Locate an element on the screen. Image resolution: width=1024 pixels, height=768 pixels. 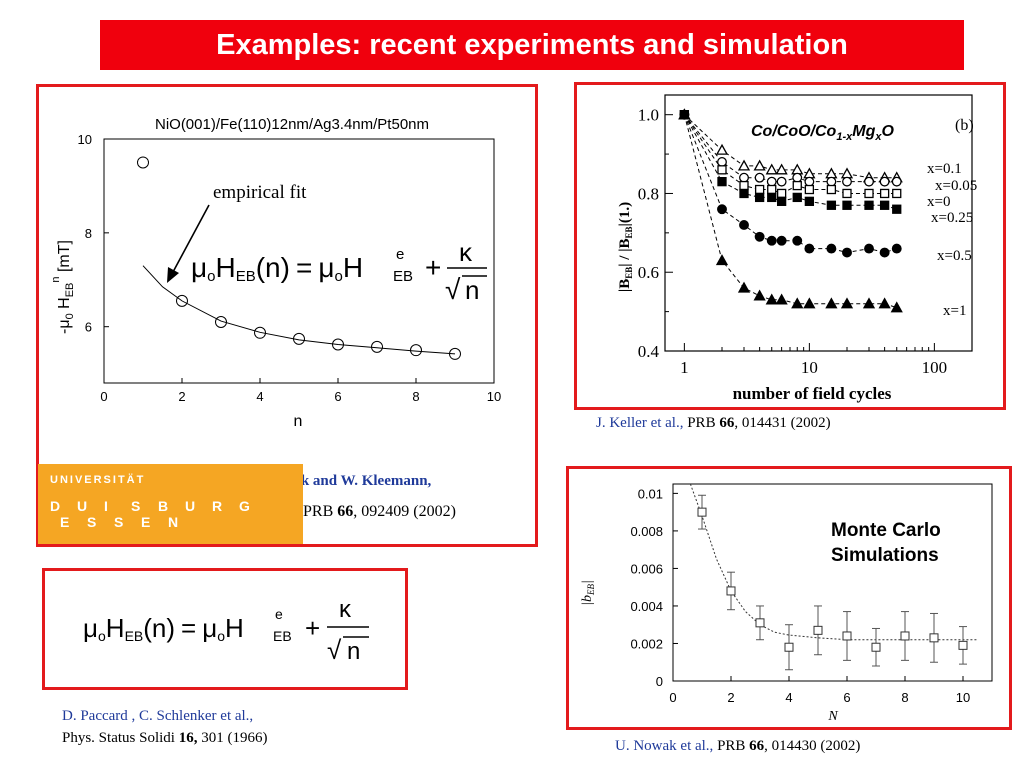
y-tick-label: 0.6 is located at coordinates (648, 272).